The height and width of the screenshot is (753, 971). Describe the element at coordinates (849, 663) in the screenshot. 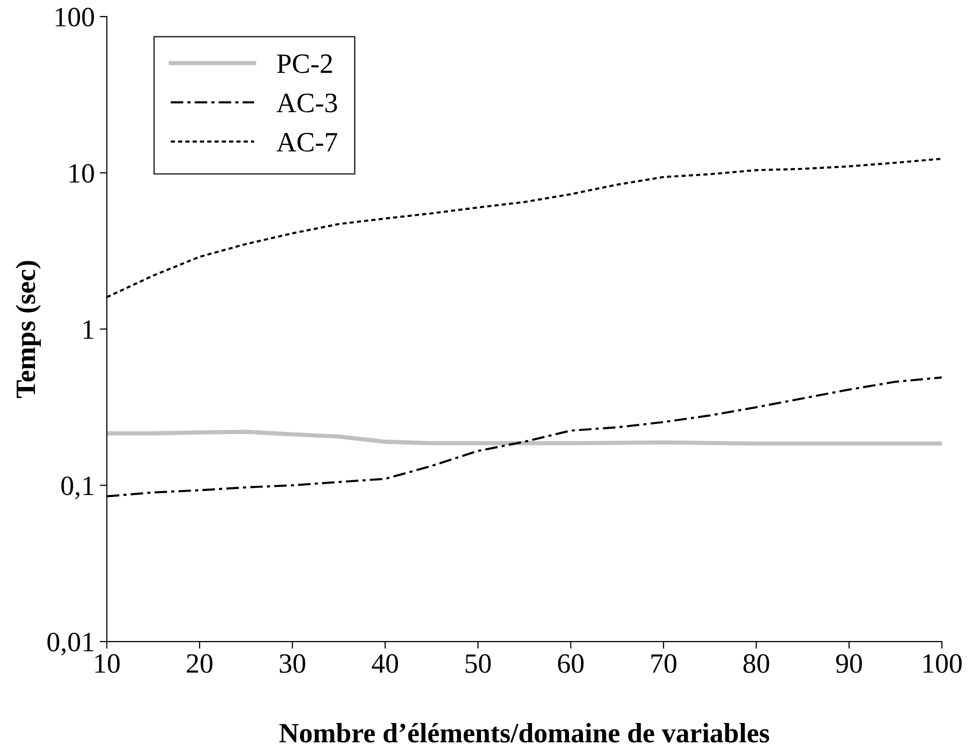

I see `x-tick-label: 90` at that location.